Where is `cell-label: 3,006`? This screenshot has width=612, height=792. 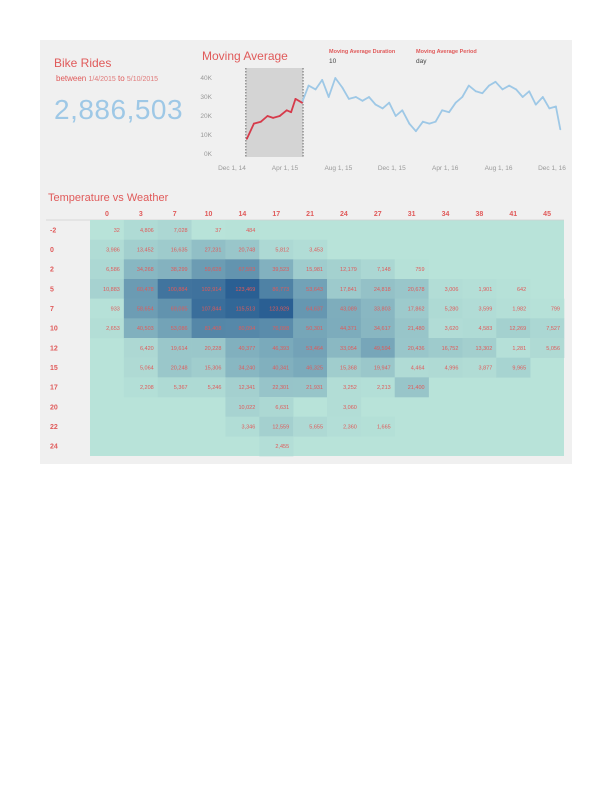 cell-label: 3,006 is located at coordinates (452, 290).